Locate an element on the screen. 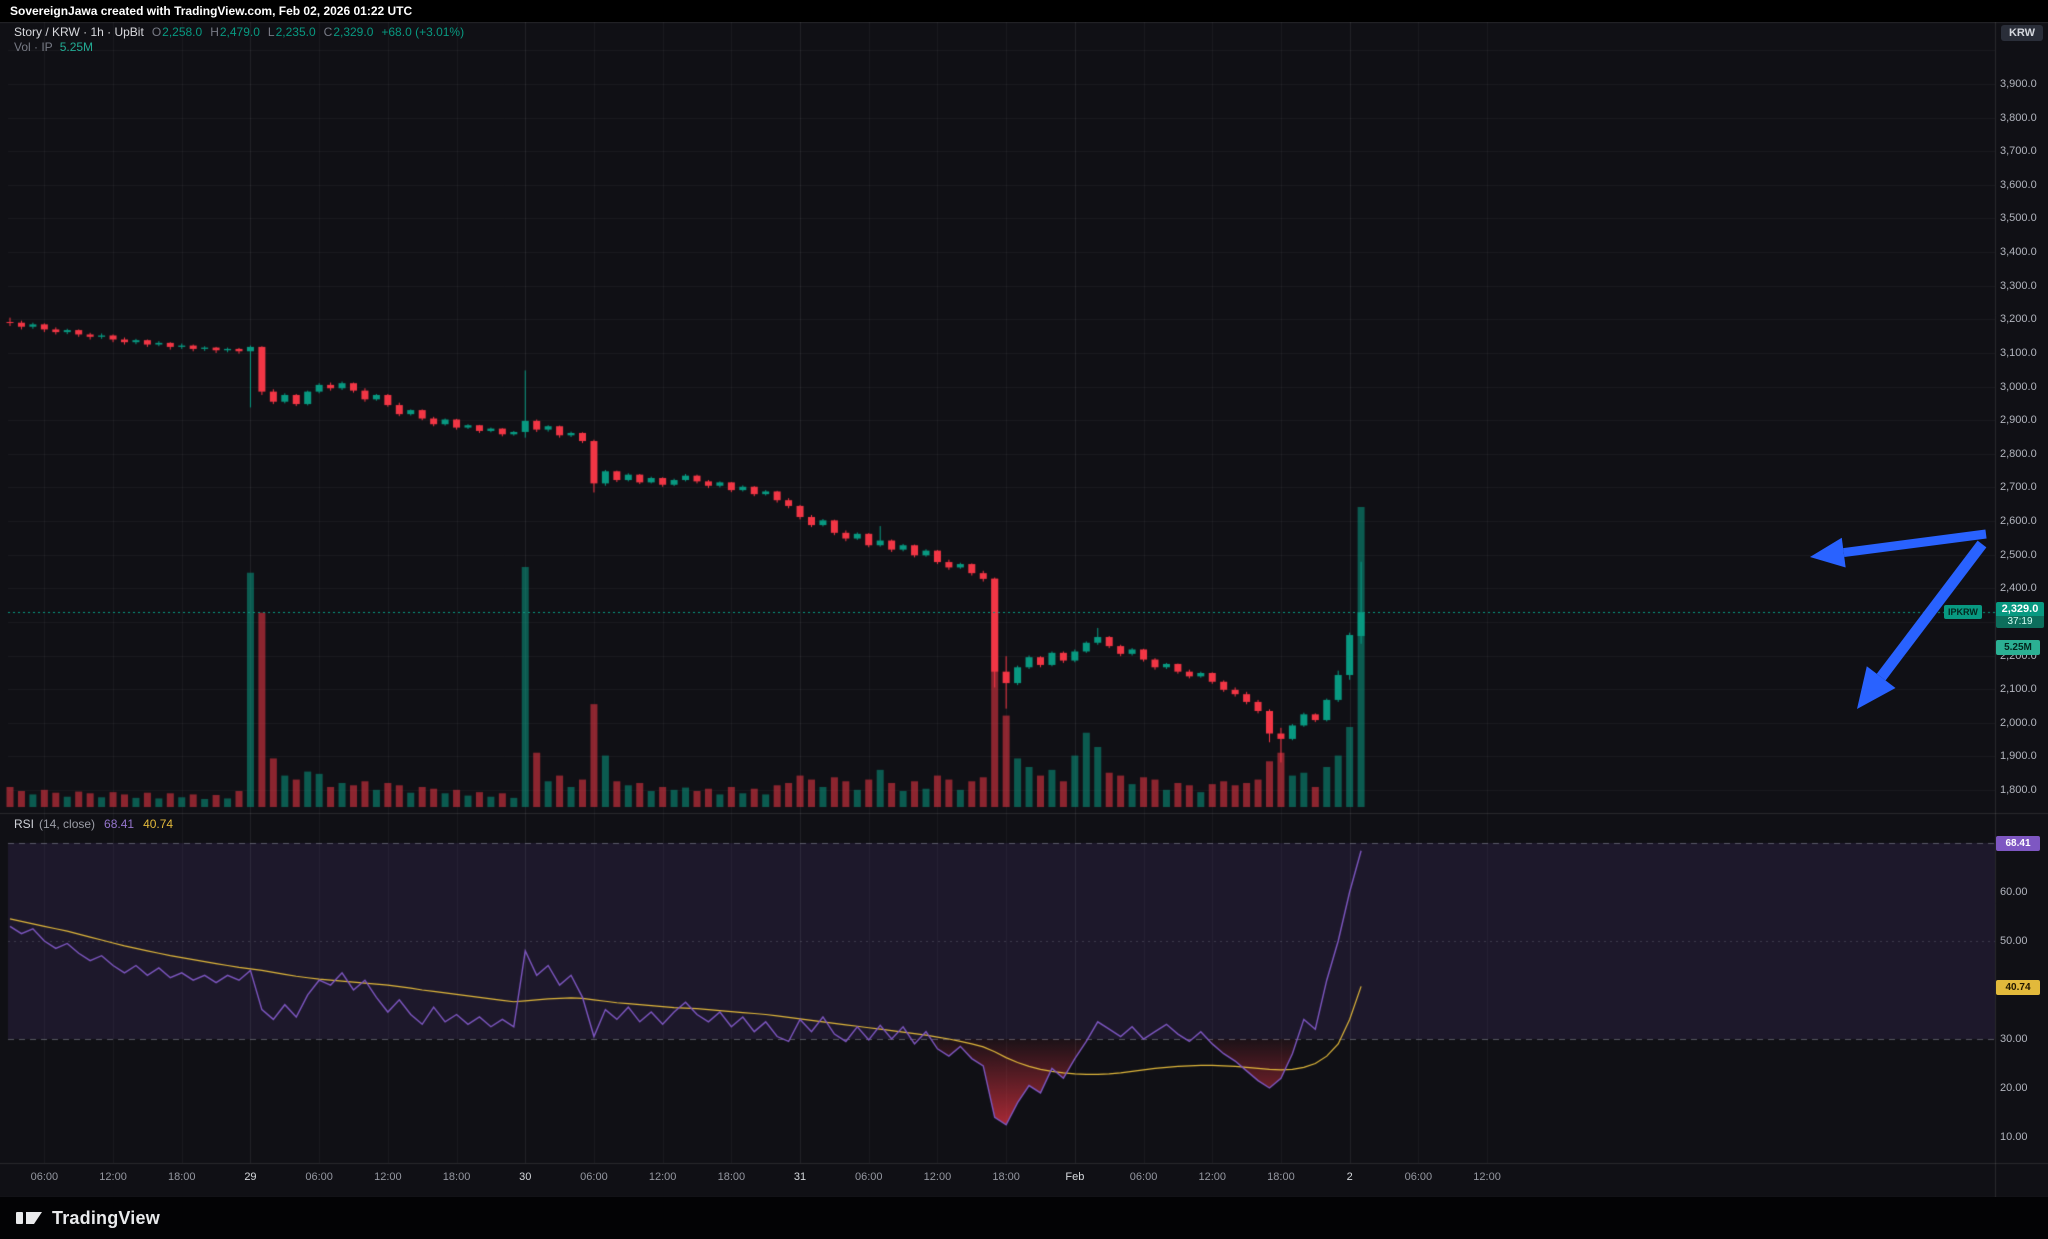  volume-study-label: Vol · IP is located at coordinates (33, 47).